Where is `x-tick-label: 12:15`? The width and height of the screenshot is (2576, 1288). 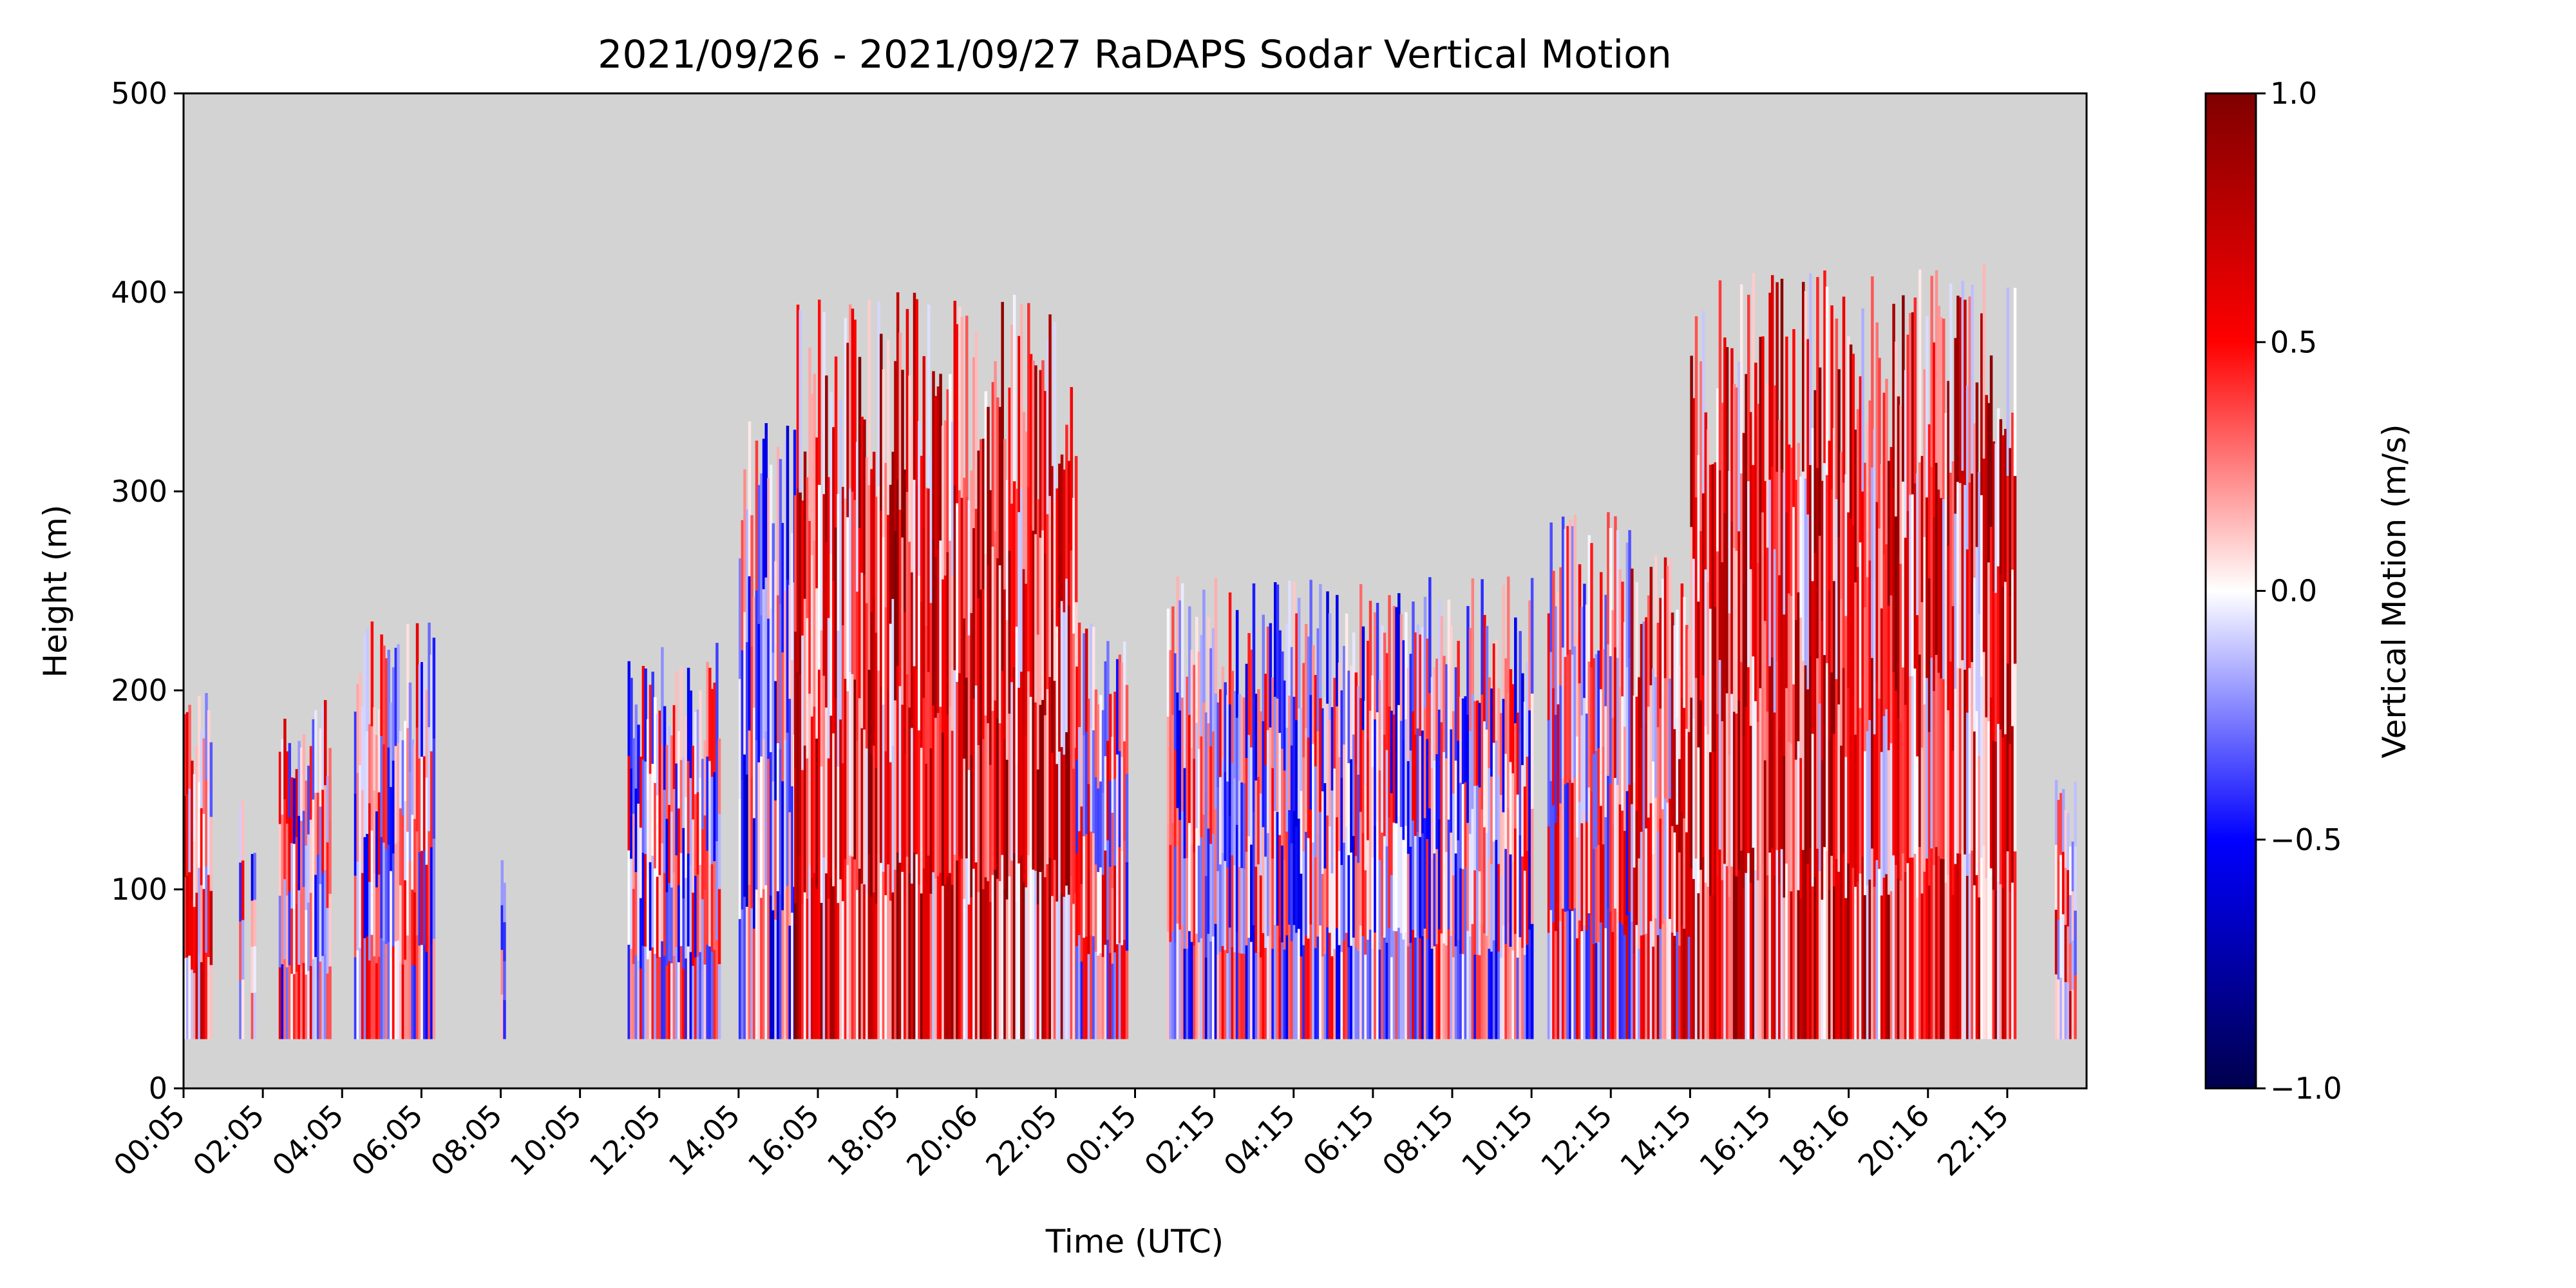
x-tick-label: 12:15 is located at coordinates (1576, 1140).